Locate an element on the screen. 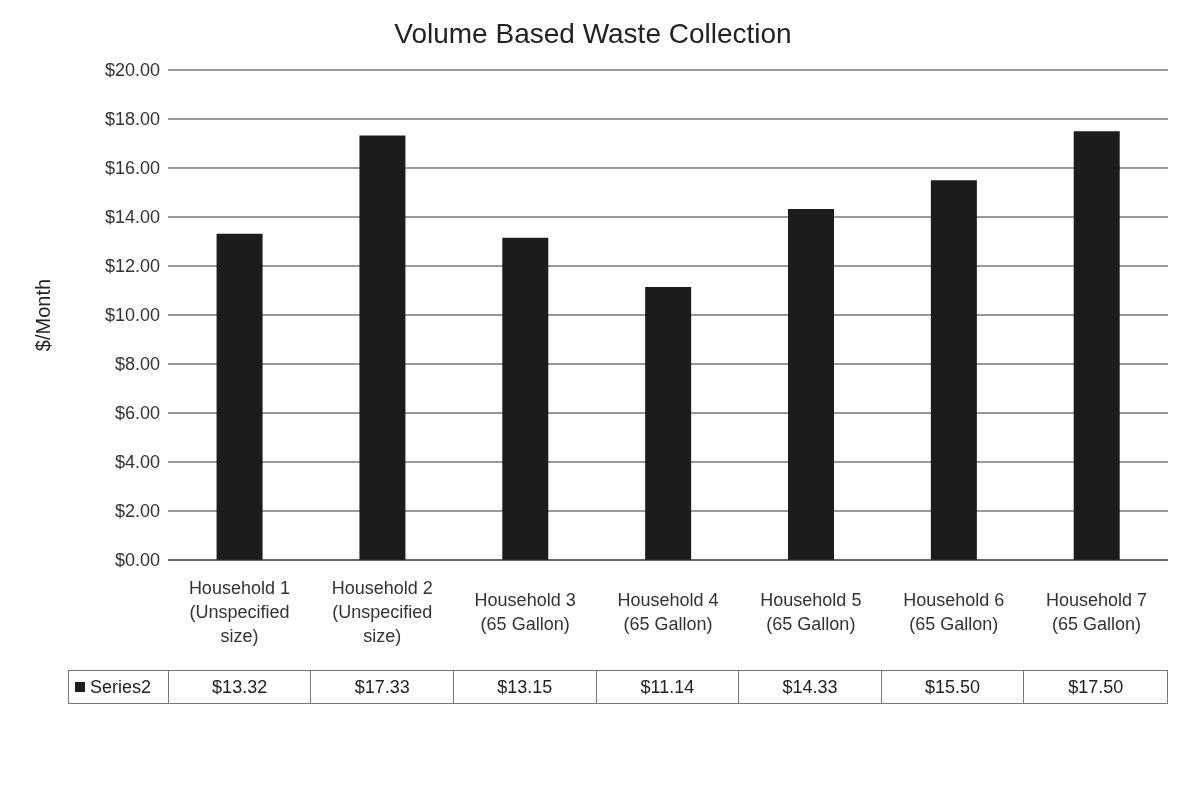  x-tick-label: Household 6 (65 Gallon) is located at coordinates (954, 612).